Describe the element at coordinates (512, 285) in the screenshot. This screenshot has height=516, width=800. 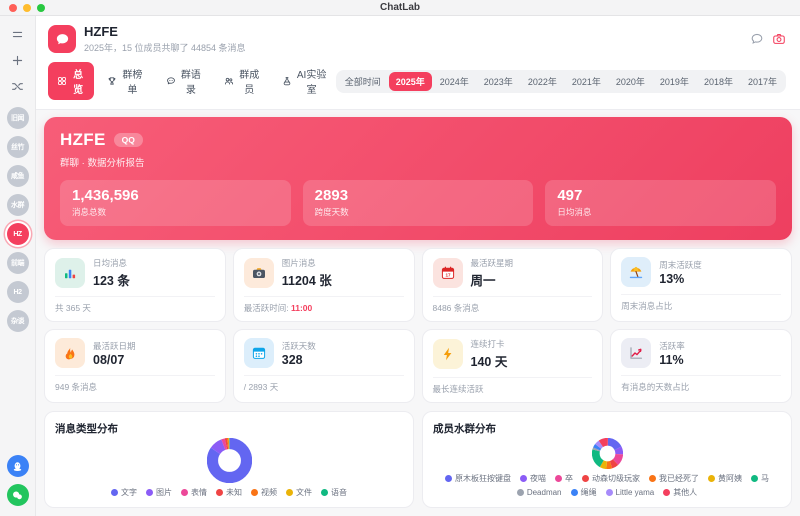
I see `stat-card: 17 最活跃星期 周一 8486 条消息` at that location.